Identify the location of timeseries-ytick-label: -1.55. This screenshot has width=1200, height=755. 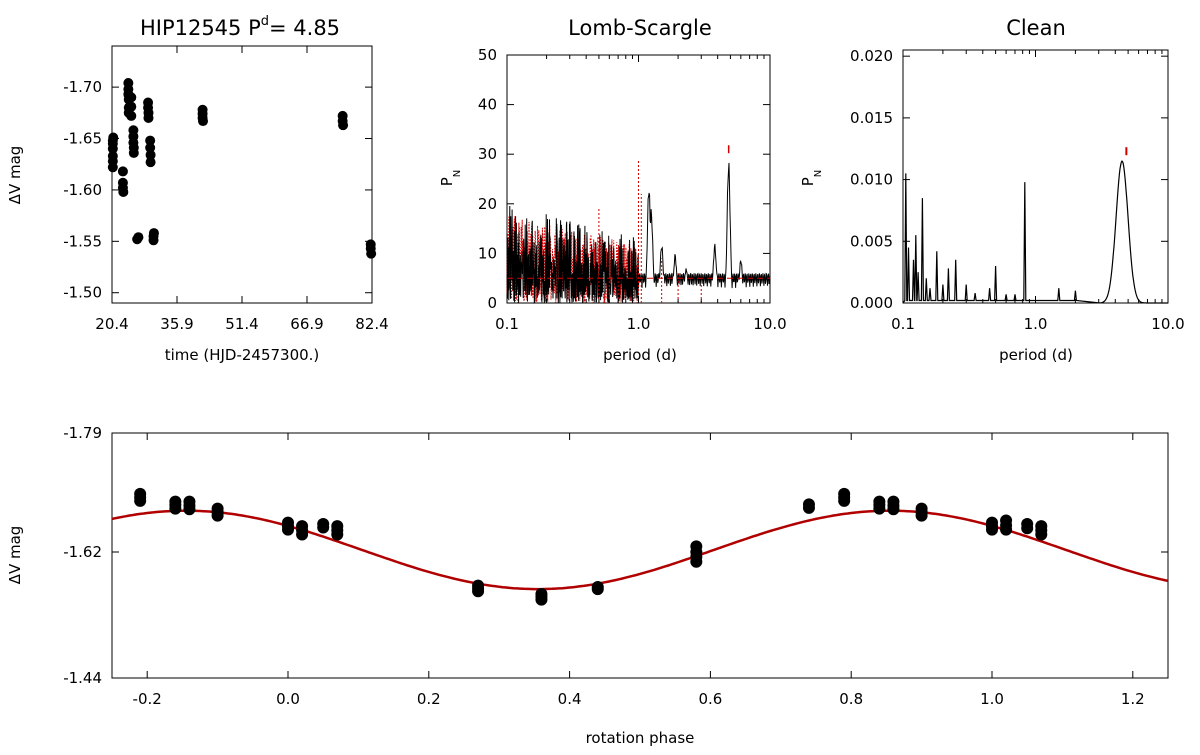
(82, 241).